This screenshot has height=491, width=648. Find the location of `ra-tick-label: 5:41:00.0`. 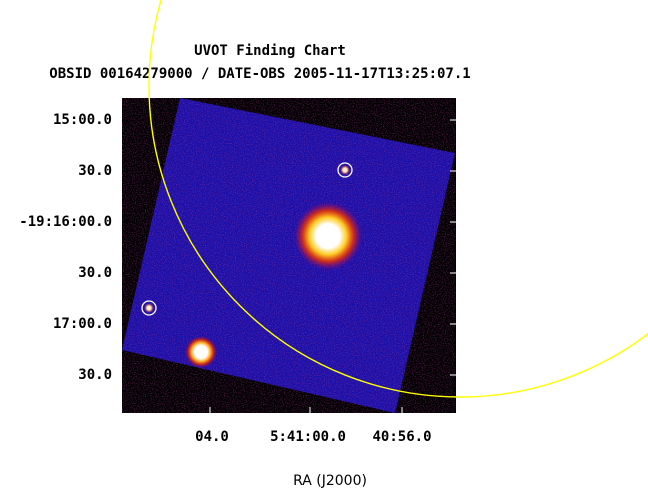

ra-tick-label: 5:41:00.0 is located at coordinates (308, 437).